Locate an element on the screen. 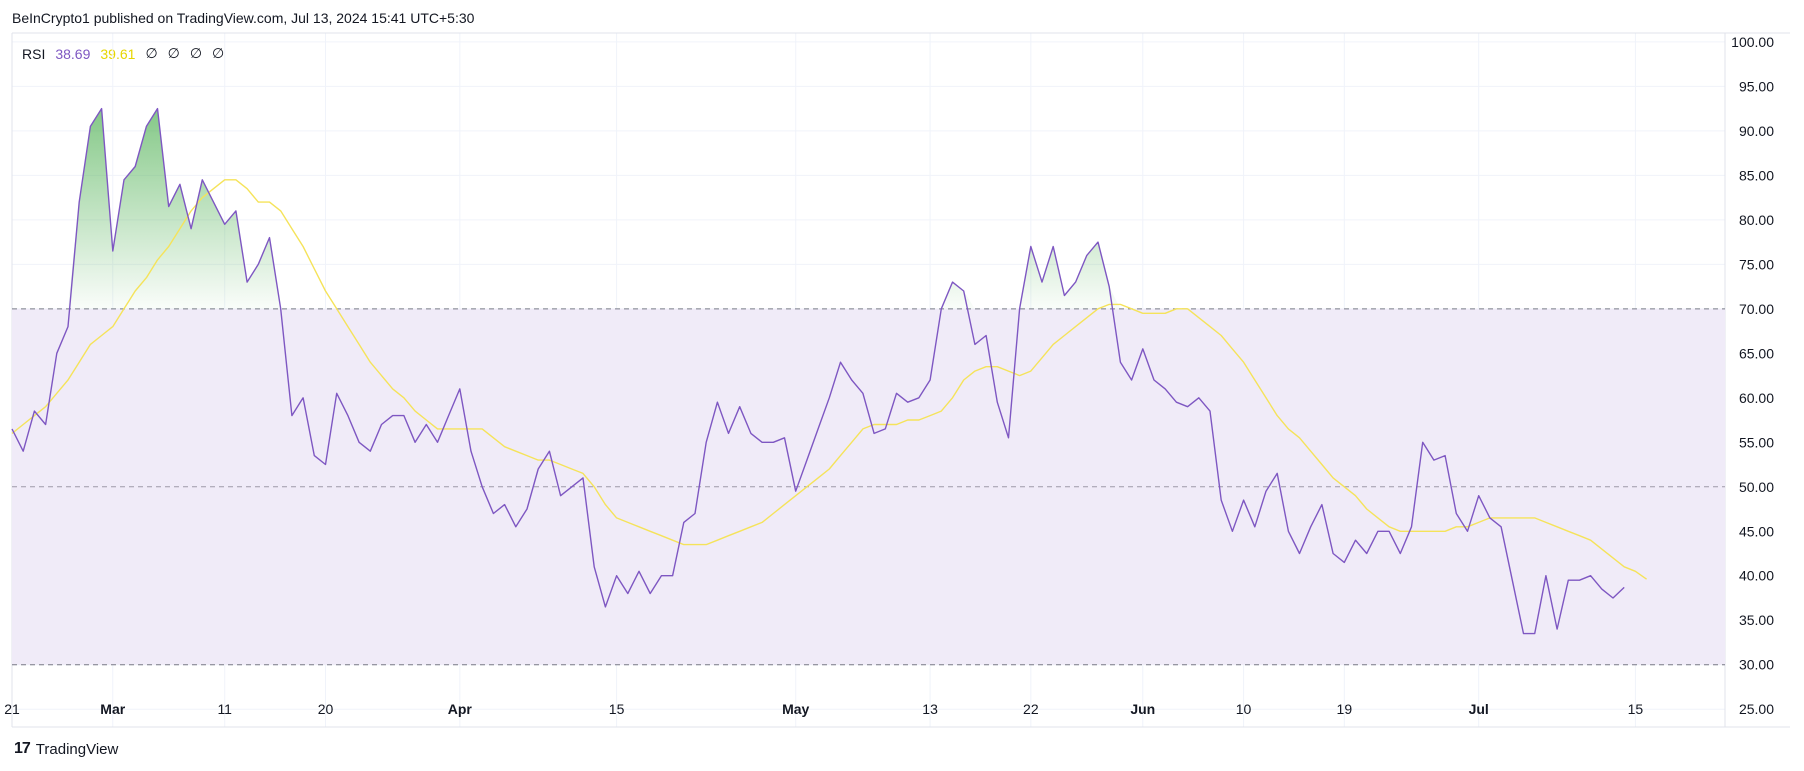 This screenshot has width=1804, height=771. x-tick-label: Jul is located at coordinates (1479, 709).